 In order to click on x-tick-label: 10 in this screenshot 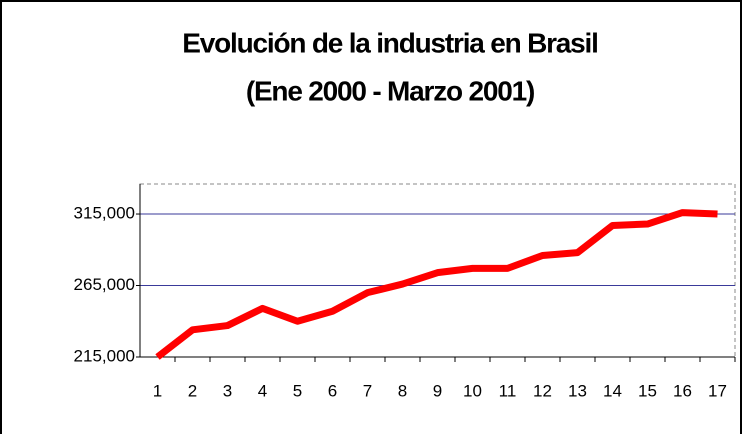, I will do `click(472, 390)`.